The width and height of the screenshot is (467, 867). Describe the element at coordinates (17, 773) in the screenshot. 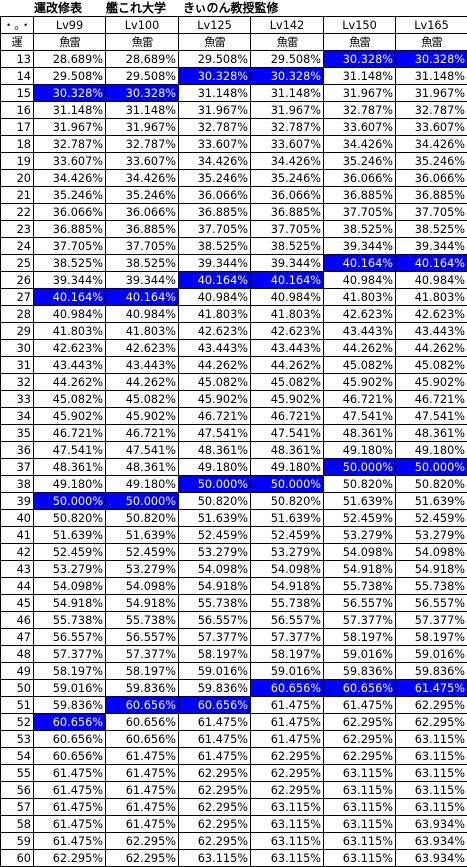

I see `row-luck-value: 55` at that location.